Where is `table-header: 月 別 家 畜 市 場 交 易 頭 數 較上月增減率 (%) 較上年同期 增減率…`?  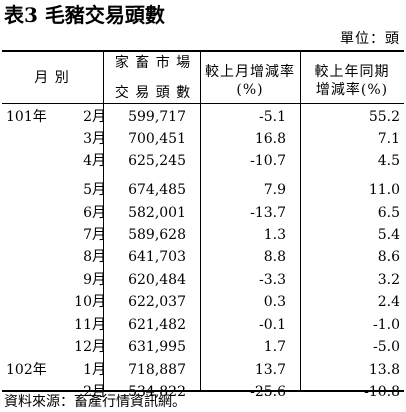
table-header: 月 別 家 畜 市 場 交 易 頭 數 較上月增減率 (%) 較上年同期 增減率… is located at coordinates (203, 78).